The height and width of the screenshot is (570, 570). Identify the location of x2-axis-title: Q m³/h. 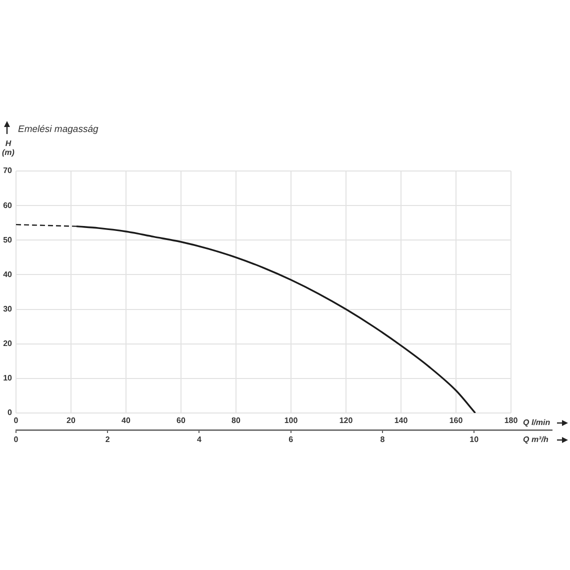
(535, 439).